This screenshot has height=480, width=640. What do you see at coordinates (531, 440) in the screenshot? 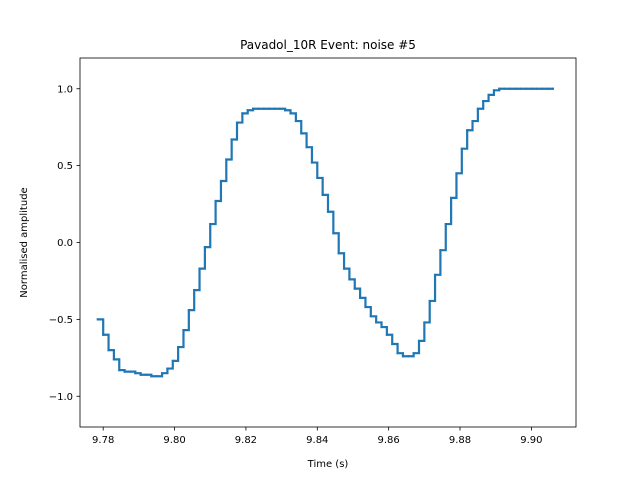
I see `x-tick-label: 9.90` at bounding box center [531, 440].